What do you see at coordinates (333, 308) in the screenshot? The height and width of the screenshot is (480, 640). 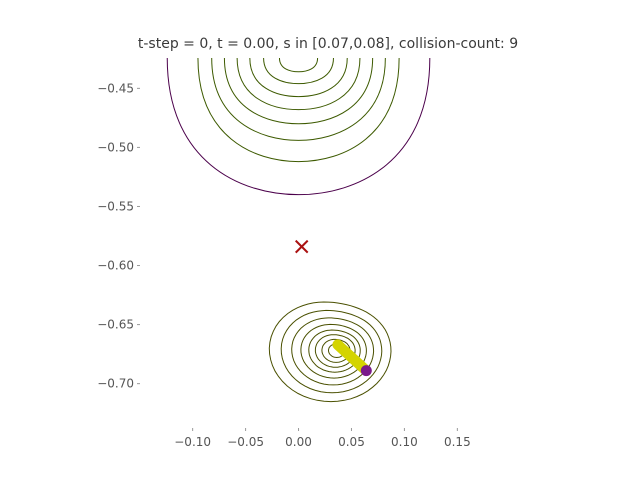 I see `marks-group` at bounding box center [333, 308].